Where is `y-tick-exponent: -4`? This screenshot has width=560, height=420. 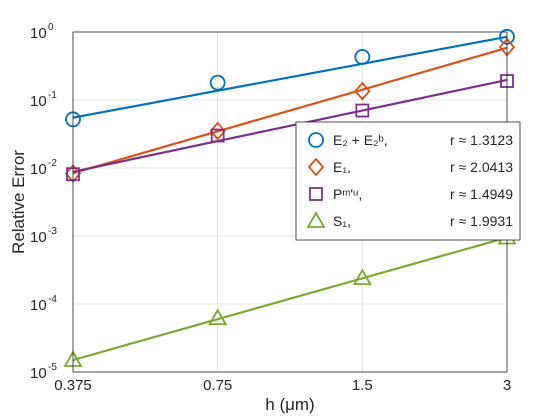 y-tick-exponent: -4 is located at coordinates (52, 299).